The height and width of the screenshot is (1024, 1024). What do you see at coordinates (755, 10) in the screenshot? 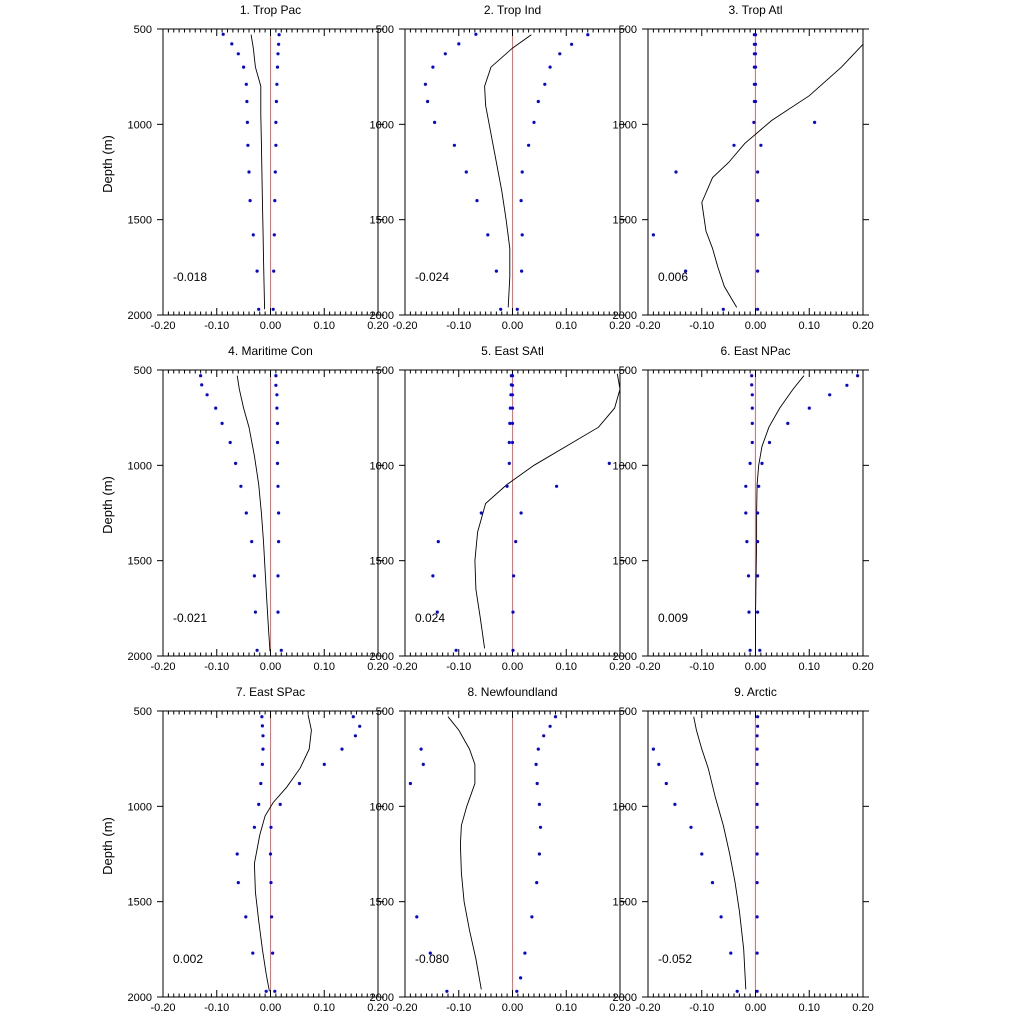
I see `panel-title: 3. Trop Atl` at bounding box center [755, 10].